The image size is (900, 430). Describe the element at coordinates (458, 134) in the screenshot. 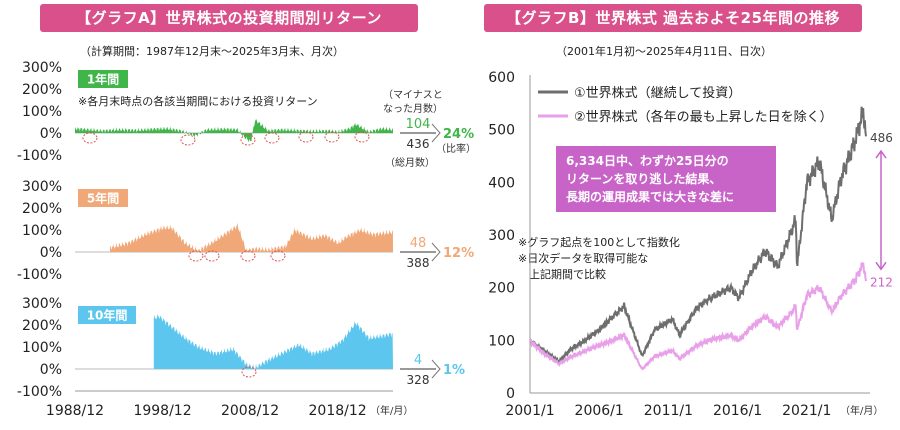

I see `panel-a-ratio-0: 24%` at that location.